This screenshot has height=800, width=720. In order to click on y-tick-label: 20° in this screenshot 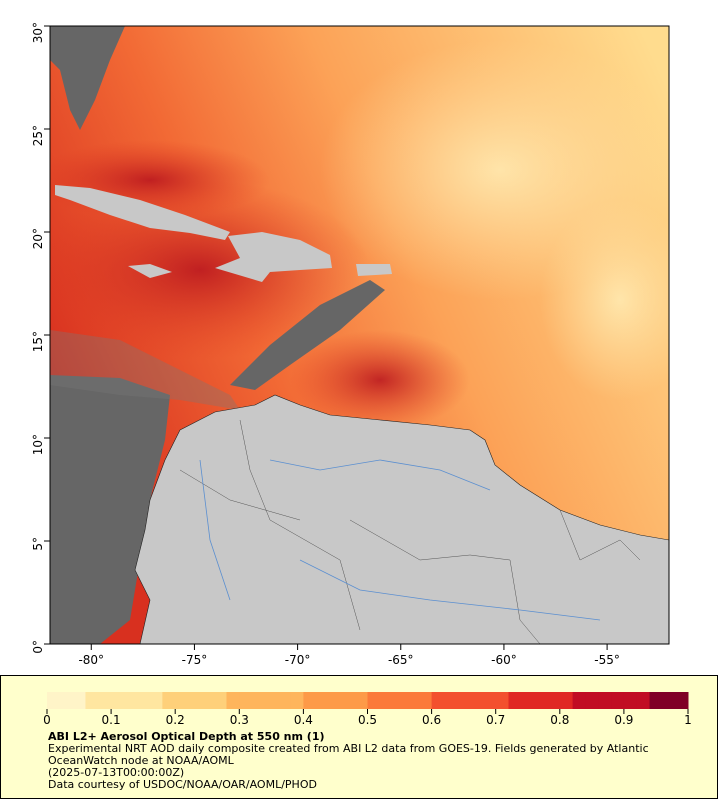, I will do `click(38, 238)`.